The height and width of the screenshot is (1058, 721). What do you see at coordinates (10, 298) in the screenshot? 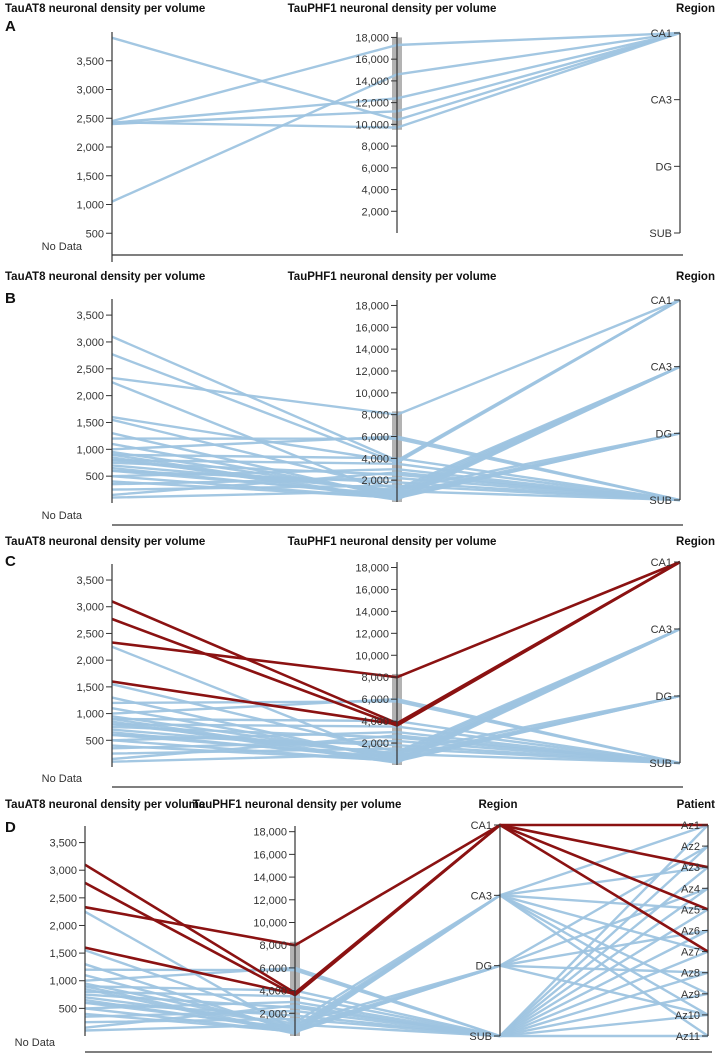
I see `panel-letter: B` at bounding box center [10, 298].